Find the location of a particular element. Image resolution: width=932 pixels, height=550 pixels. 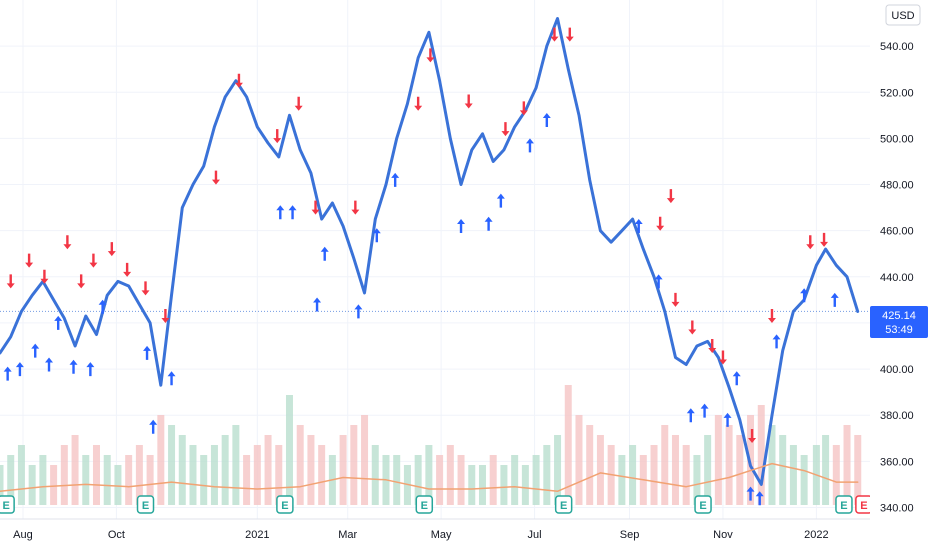

x-tick-label: 2022 is located at coordinates (816, 535).